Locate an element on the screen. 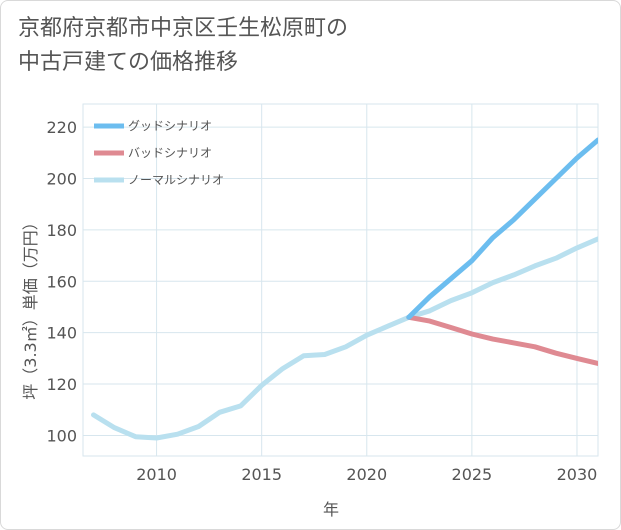  legend-label: バッドシナリオ is located at coordinates (170, 153).